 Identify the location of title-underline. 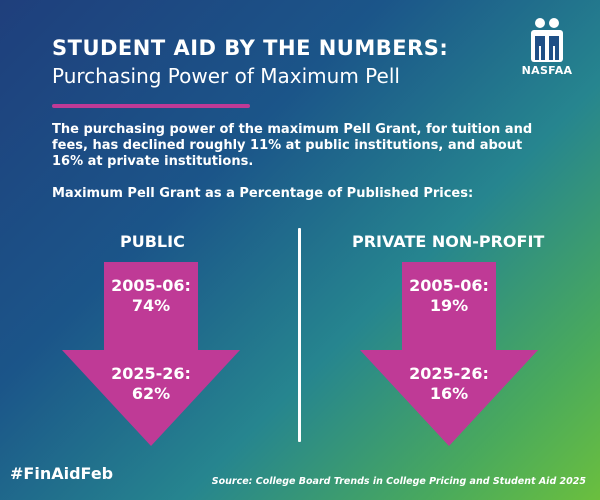
(151, 106).